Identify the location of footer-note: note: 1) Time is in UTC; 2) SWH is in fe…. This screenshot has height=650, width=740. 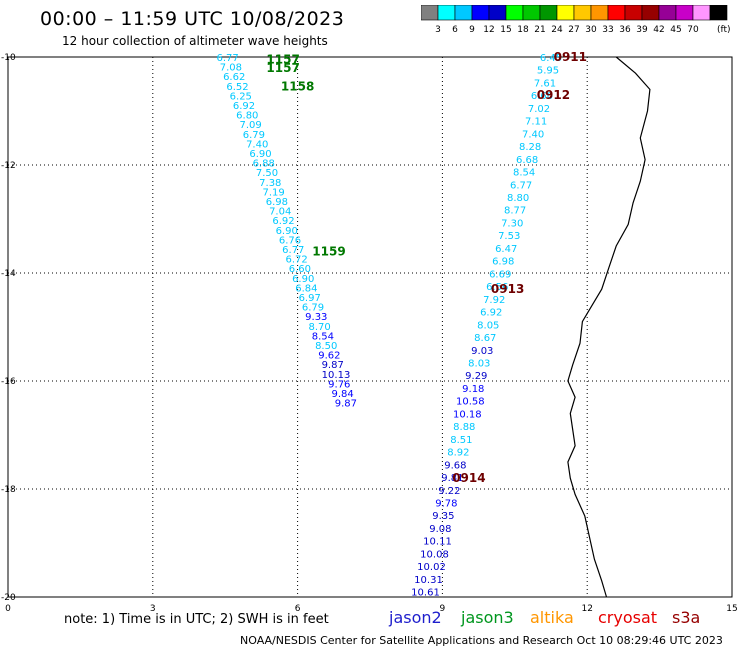
(196, 619).